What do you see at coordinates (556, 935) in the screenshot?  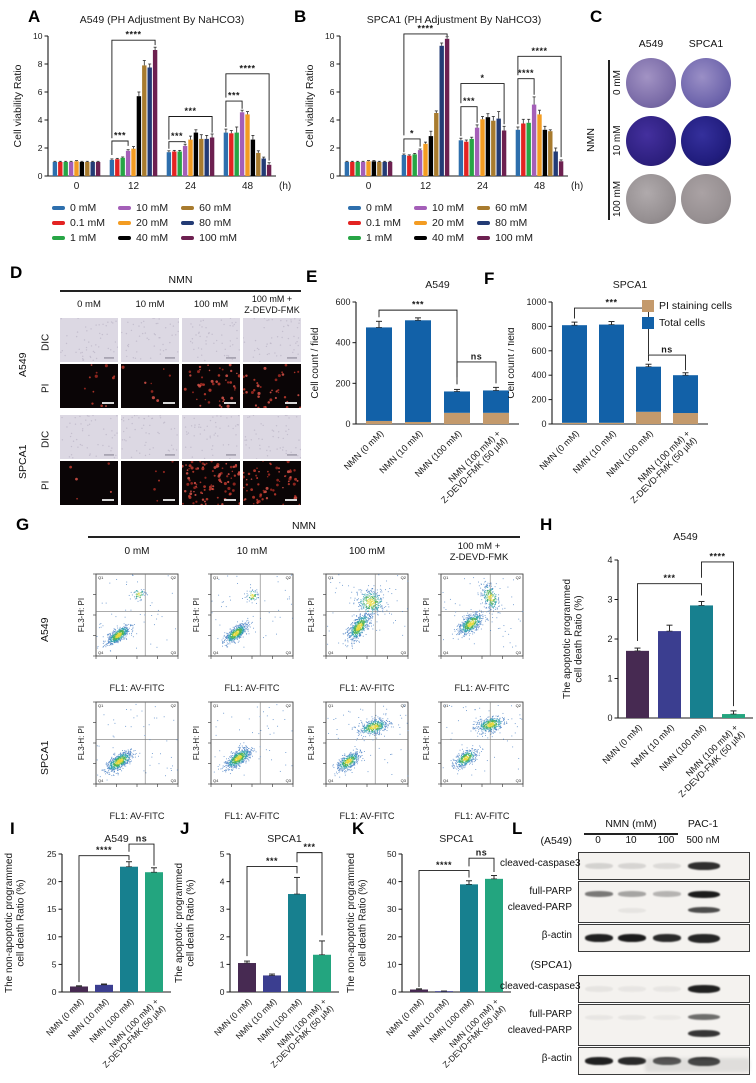 I see `blot-label: β-actin` at bounding box center [556, 935].